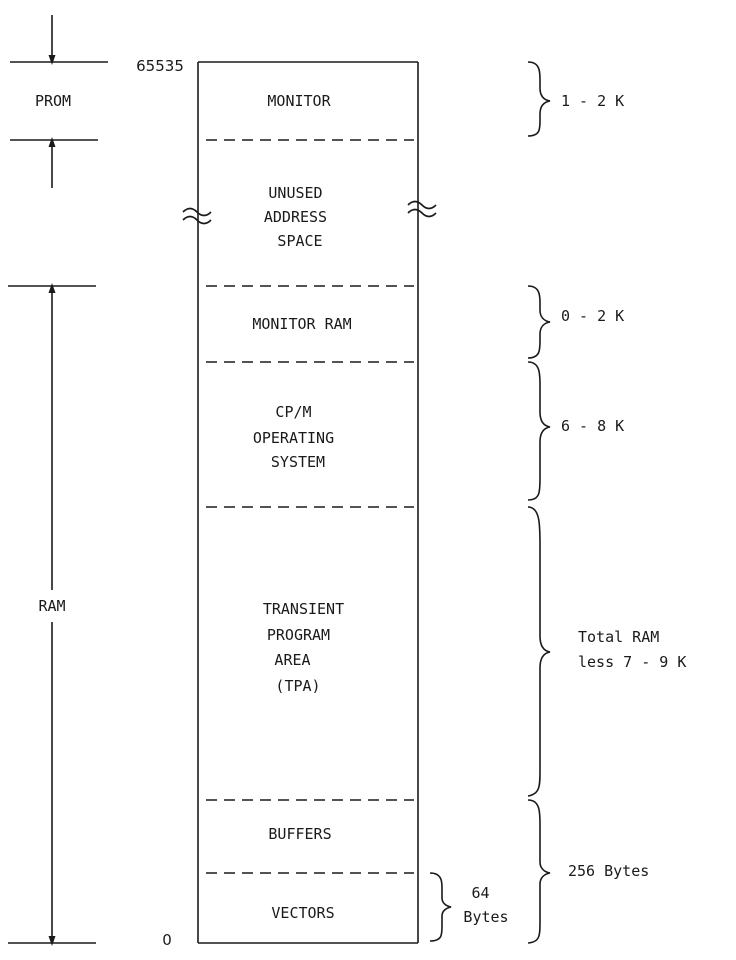 This screenshot has width=736, height=960. I want to click on address-break-marks, so click(309, 212).